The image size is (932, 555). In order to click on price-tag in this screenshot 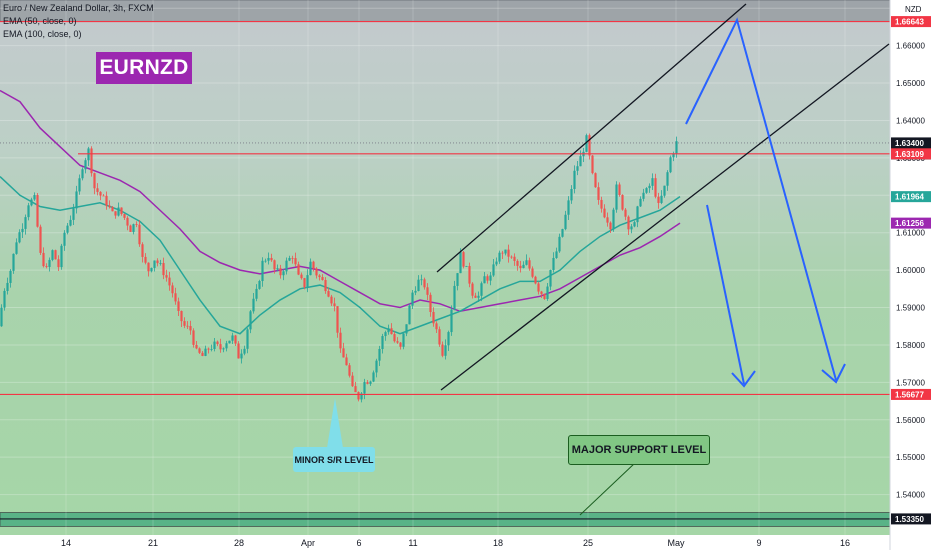, I will do `click(911, 22)`.